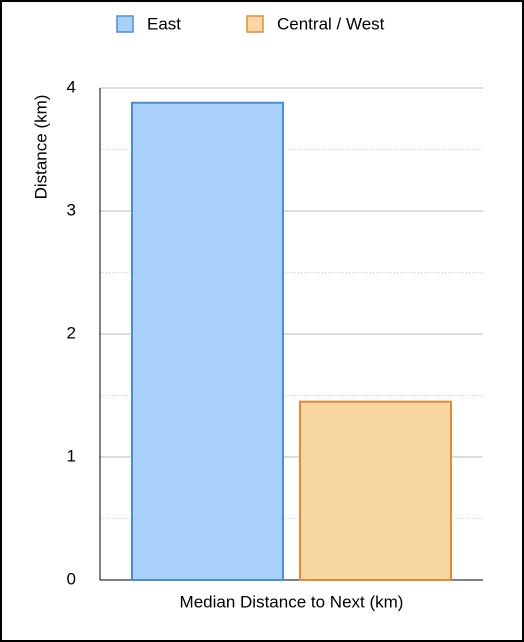 This screenshot has width=524, height=642. I want to click on y-tick-label: 3, so click(71, 209).